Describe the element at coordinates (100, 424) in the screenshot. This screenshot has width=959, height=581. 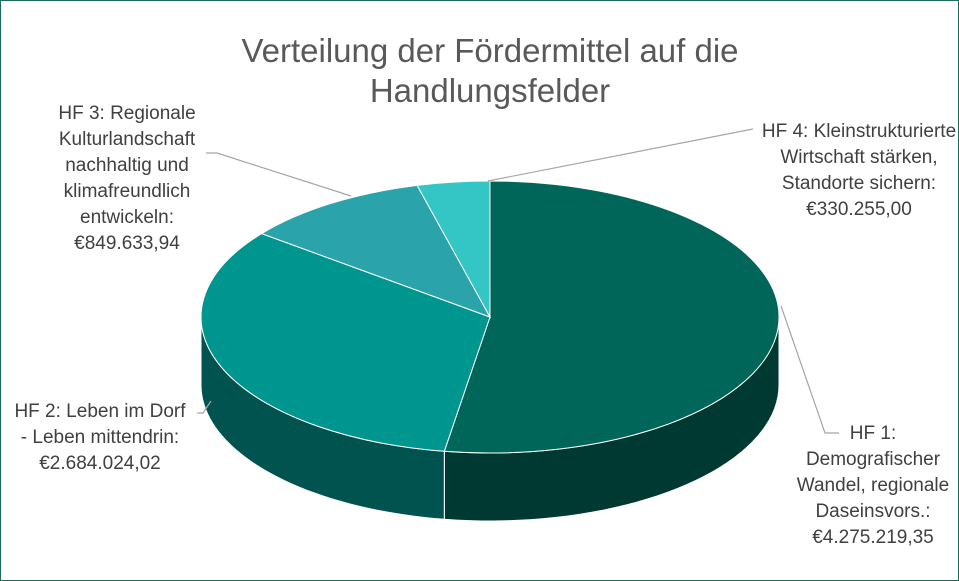
I see `category-label: HF 2: Leben im Dorf - Leben mittendrin:` at that location.